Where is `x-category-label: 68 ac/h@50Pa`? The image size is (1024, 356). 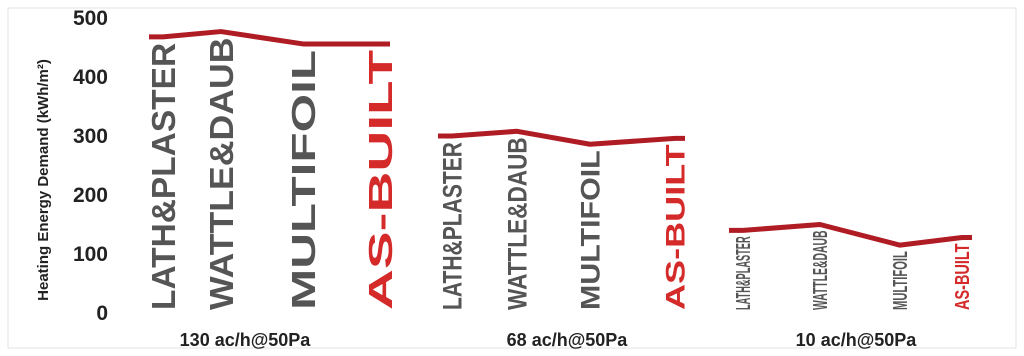 x-category-label: 68 ac/h@50Pa is located at coordinates (568, 340).